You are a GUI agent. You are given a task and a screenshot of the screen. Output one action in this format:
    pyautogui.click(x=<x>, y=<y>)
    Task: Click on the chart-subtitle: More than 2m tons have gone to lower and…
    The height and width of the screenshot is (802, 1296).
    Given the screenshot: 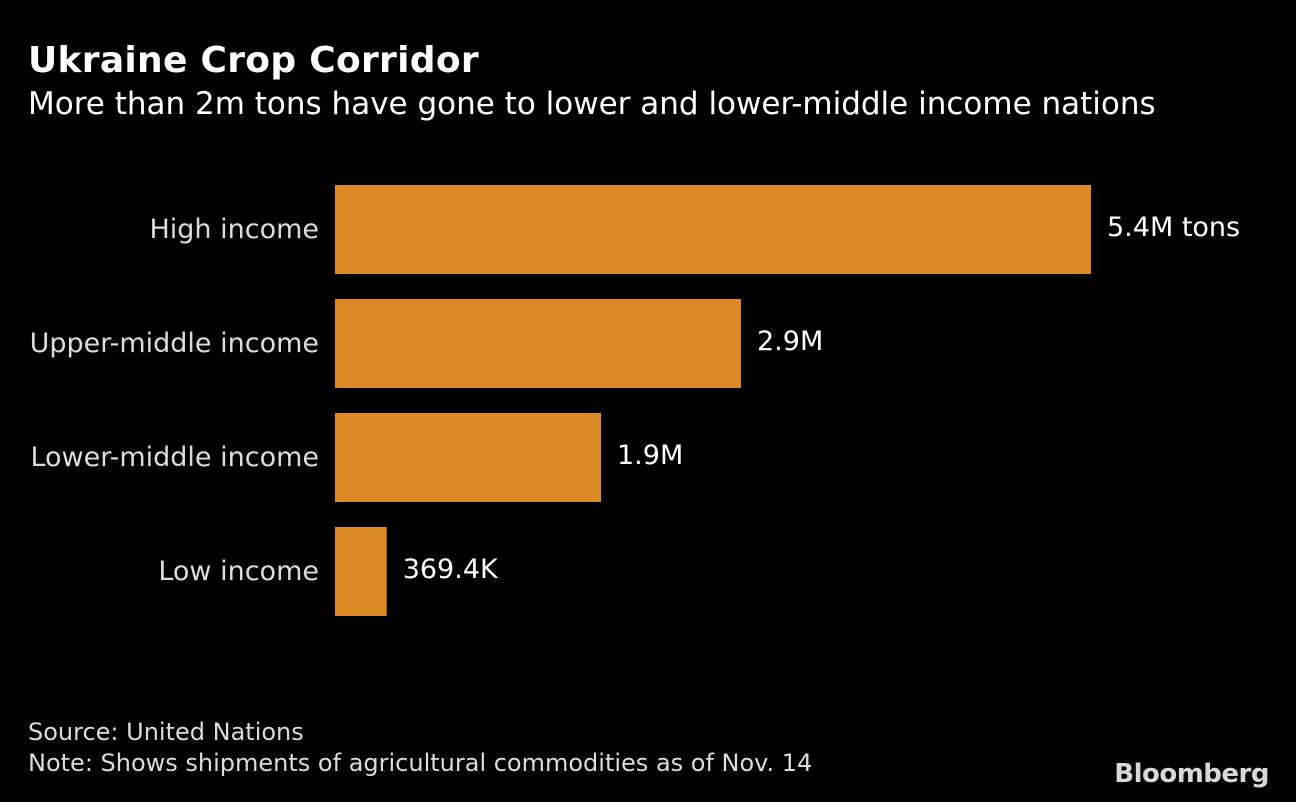 What is the action you would take?
    pyautogui.click(x=592, y=104)
    